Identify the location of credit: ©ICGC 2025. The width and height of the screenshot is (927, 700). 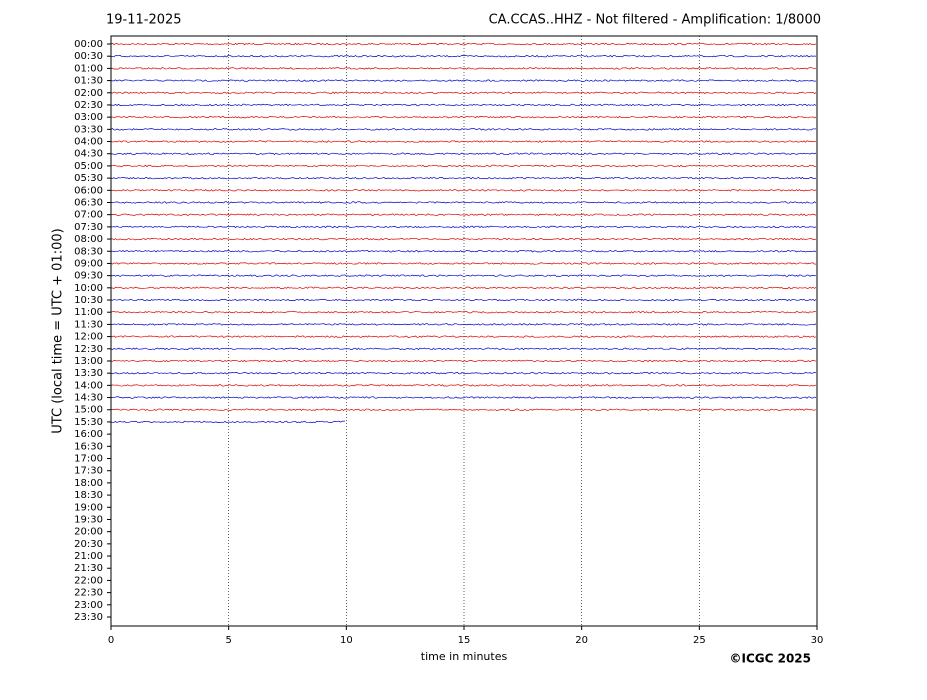
(770, 659).